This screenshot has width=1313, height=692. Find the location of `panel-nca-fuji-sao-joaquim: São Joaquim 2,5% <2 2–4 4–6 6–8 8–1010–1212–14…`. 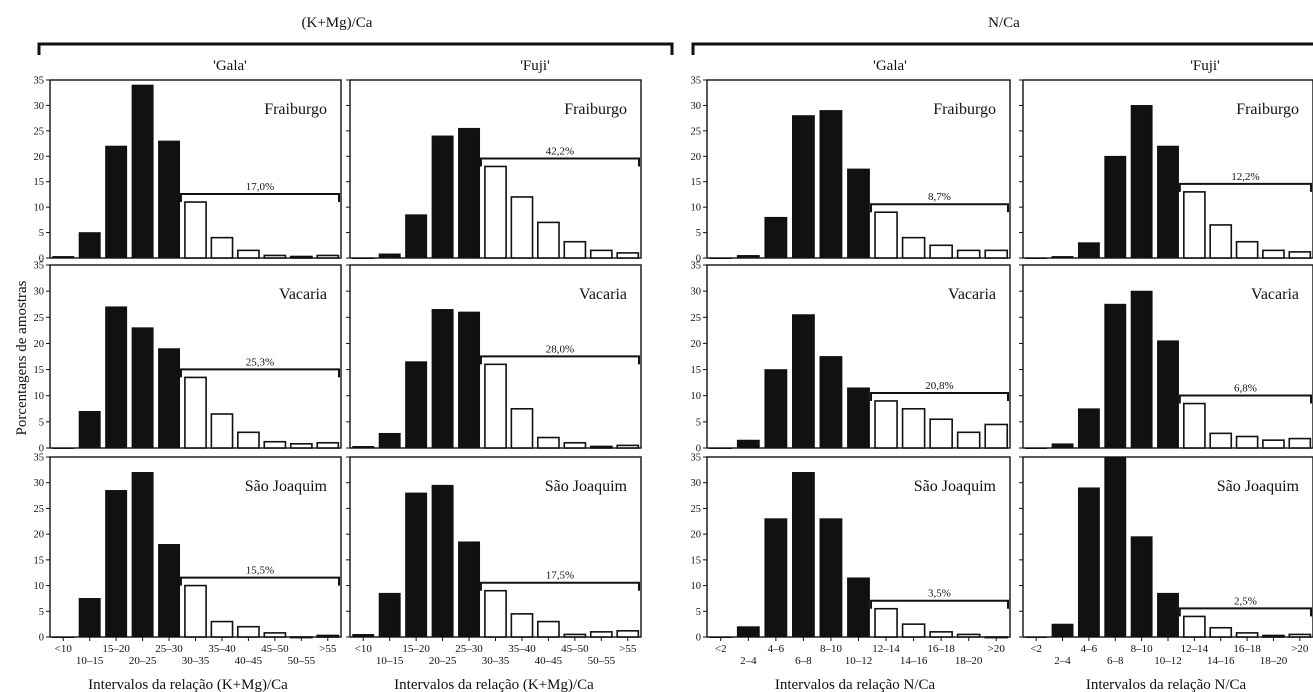

panel-nca-fuji-sao-joaquim: São Joaquim 2,5% <2 2–4 4–6 6–8 8–1010–1212–14… is located at coordinates (1166, 561).